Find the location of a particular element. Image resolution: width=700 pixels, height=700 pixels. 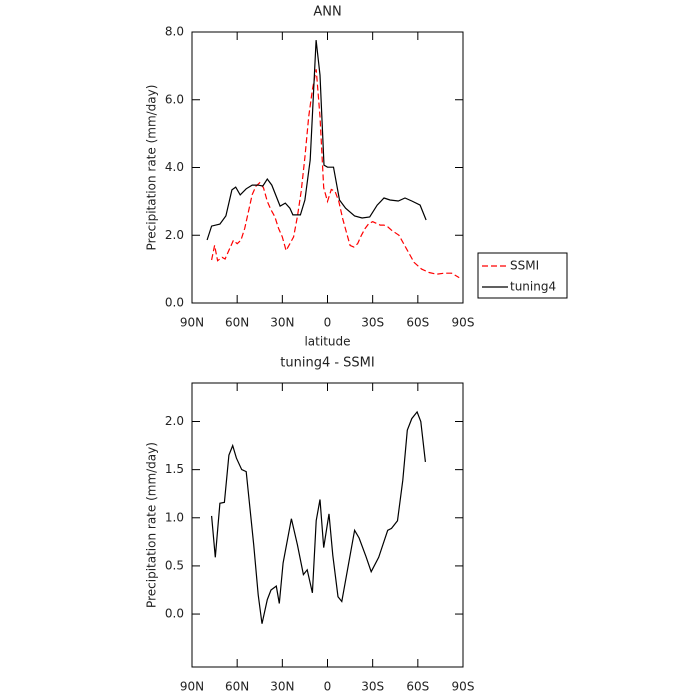

legend-label: tuning4 is located at coordinates (533, 287).